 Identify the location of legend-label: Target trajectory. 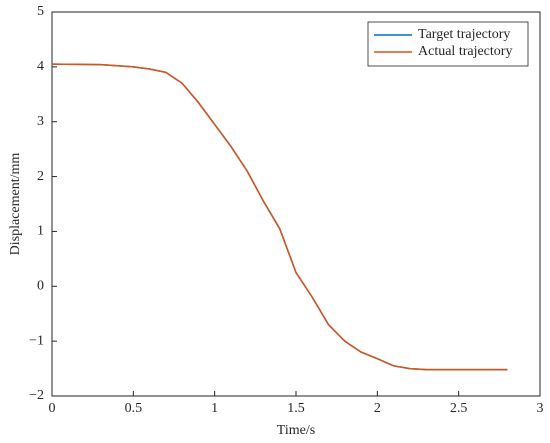
(464, 34).